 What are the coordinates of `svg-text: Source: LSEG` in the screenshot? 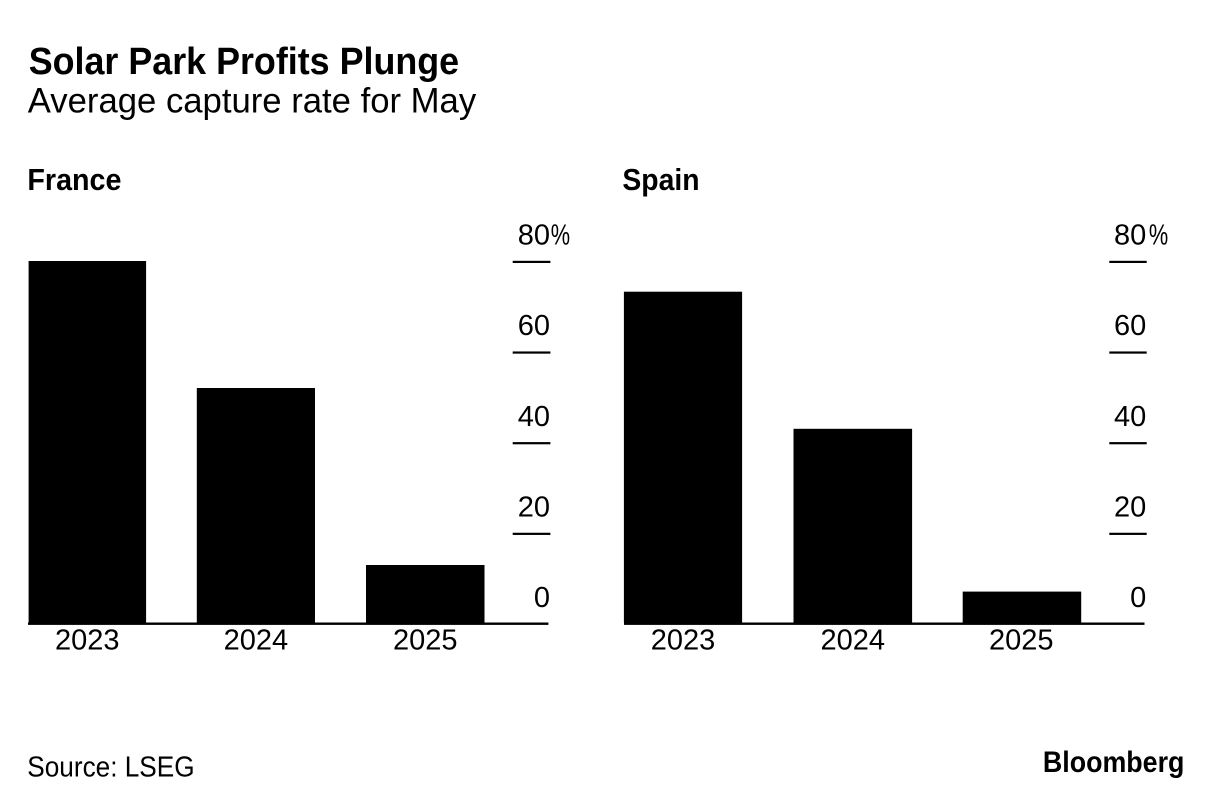 It's located at (110, 766).